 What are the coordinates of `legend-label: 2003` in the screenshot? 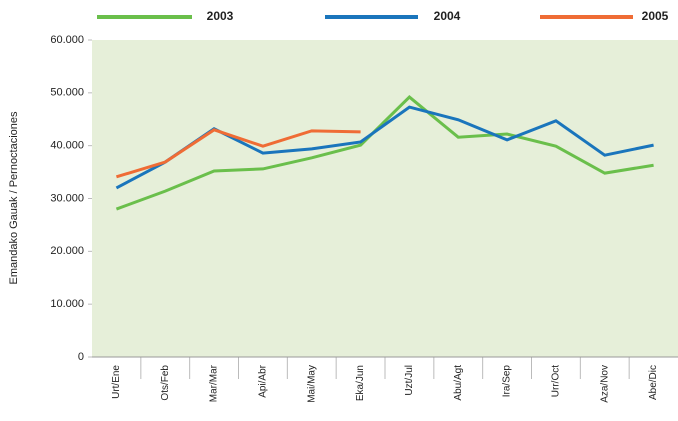 It's located at (220, 16).